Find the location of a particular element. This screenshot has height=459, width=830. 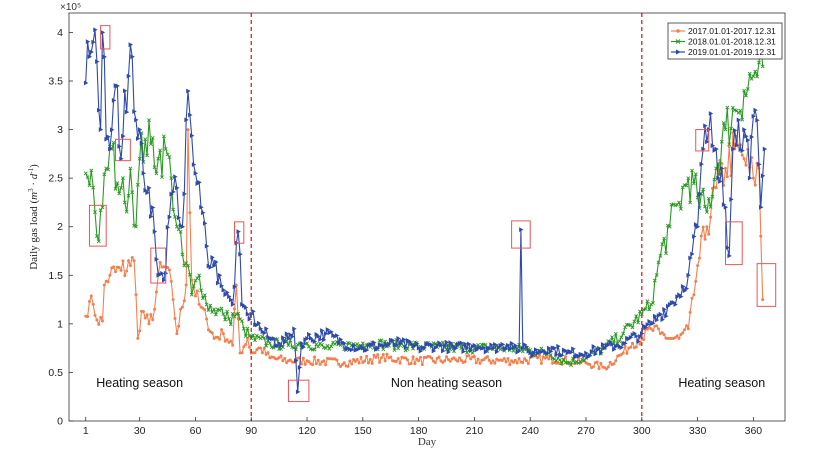

x-tick-label: 60 is located at coordinates (196, 431).